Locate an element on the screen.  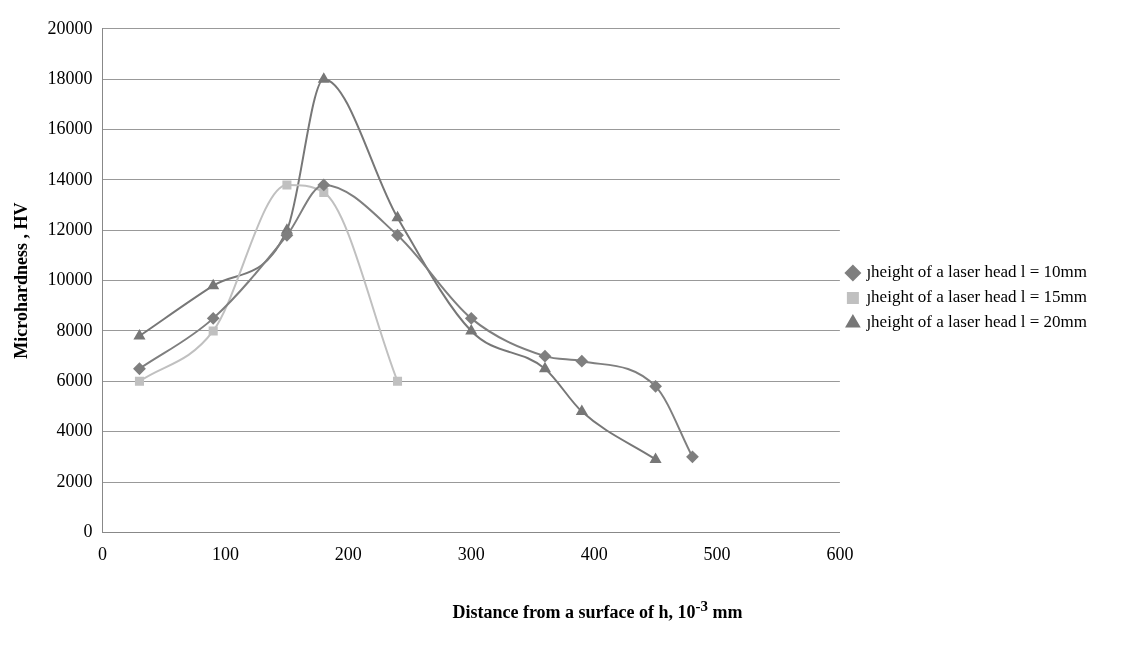
x-axis-title: Distance from a surface of h, 10$^{-3}$ mm is located at coordinates (597, 610).